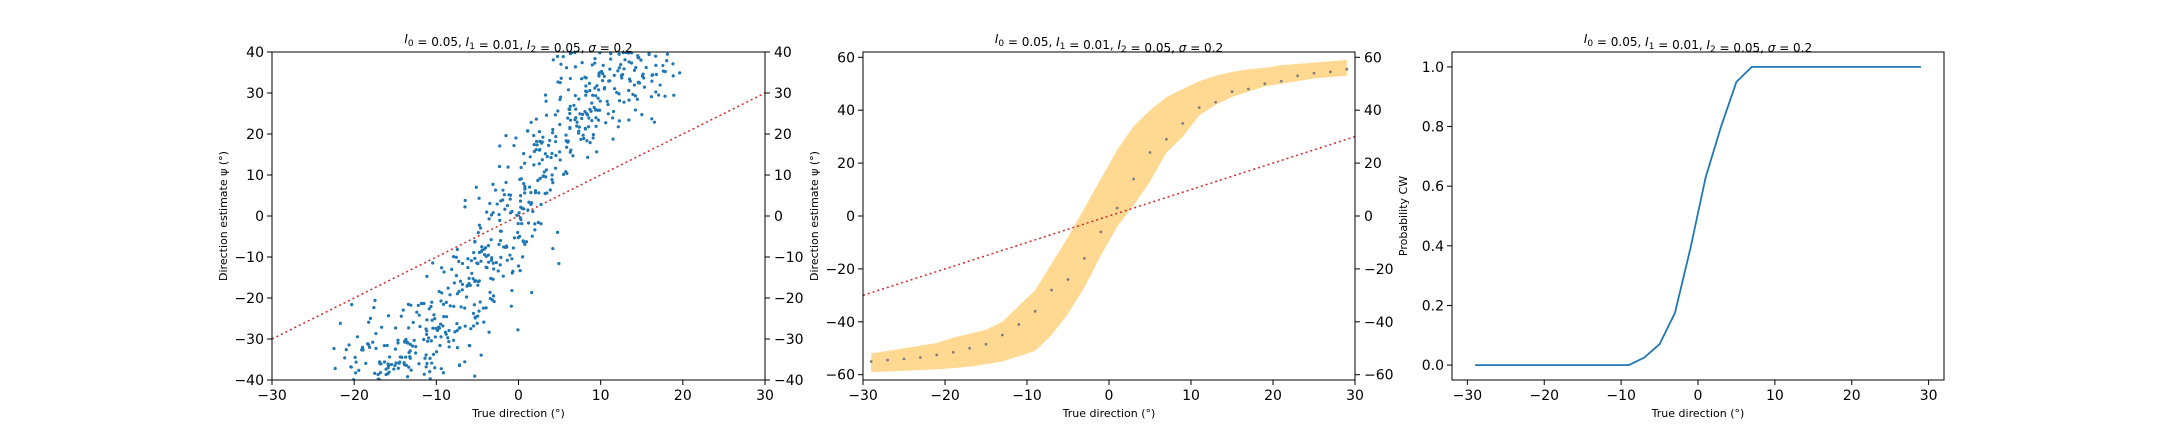 This screenshot has height=432, width=2160. Describe the element at coordinates (1373, 58) in the screenshot. I see `right-y-tick-label: 60` at that location.